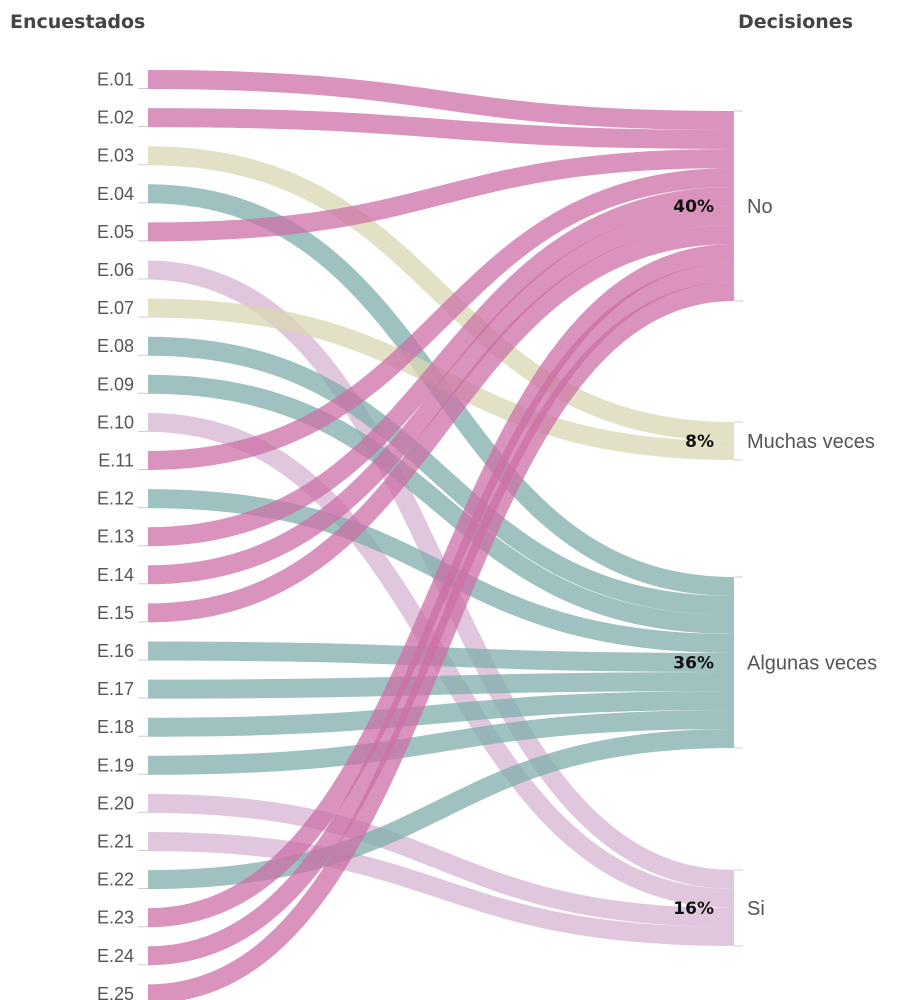  What do you see at coordinates (441, 742) in the screenshot?
I see `flow-e19-algunas` at bounding box center [441, 742].